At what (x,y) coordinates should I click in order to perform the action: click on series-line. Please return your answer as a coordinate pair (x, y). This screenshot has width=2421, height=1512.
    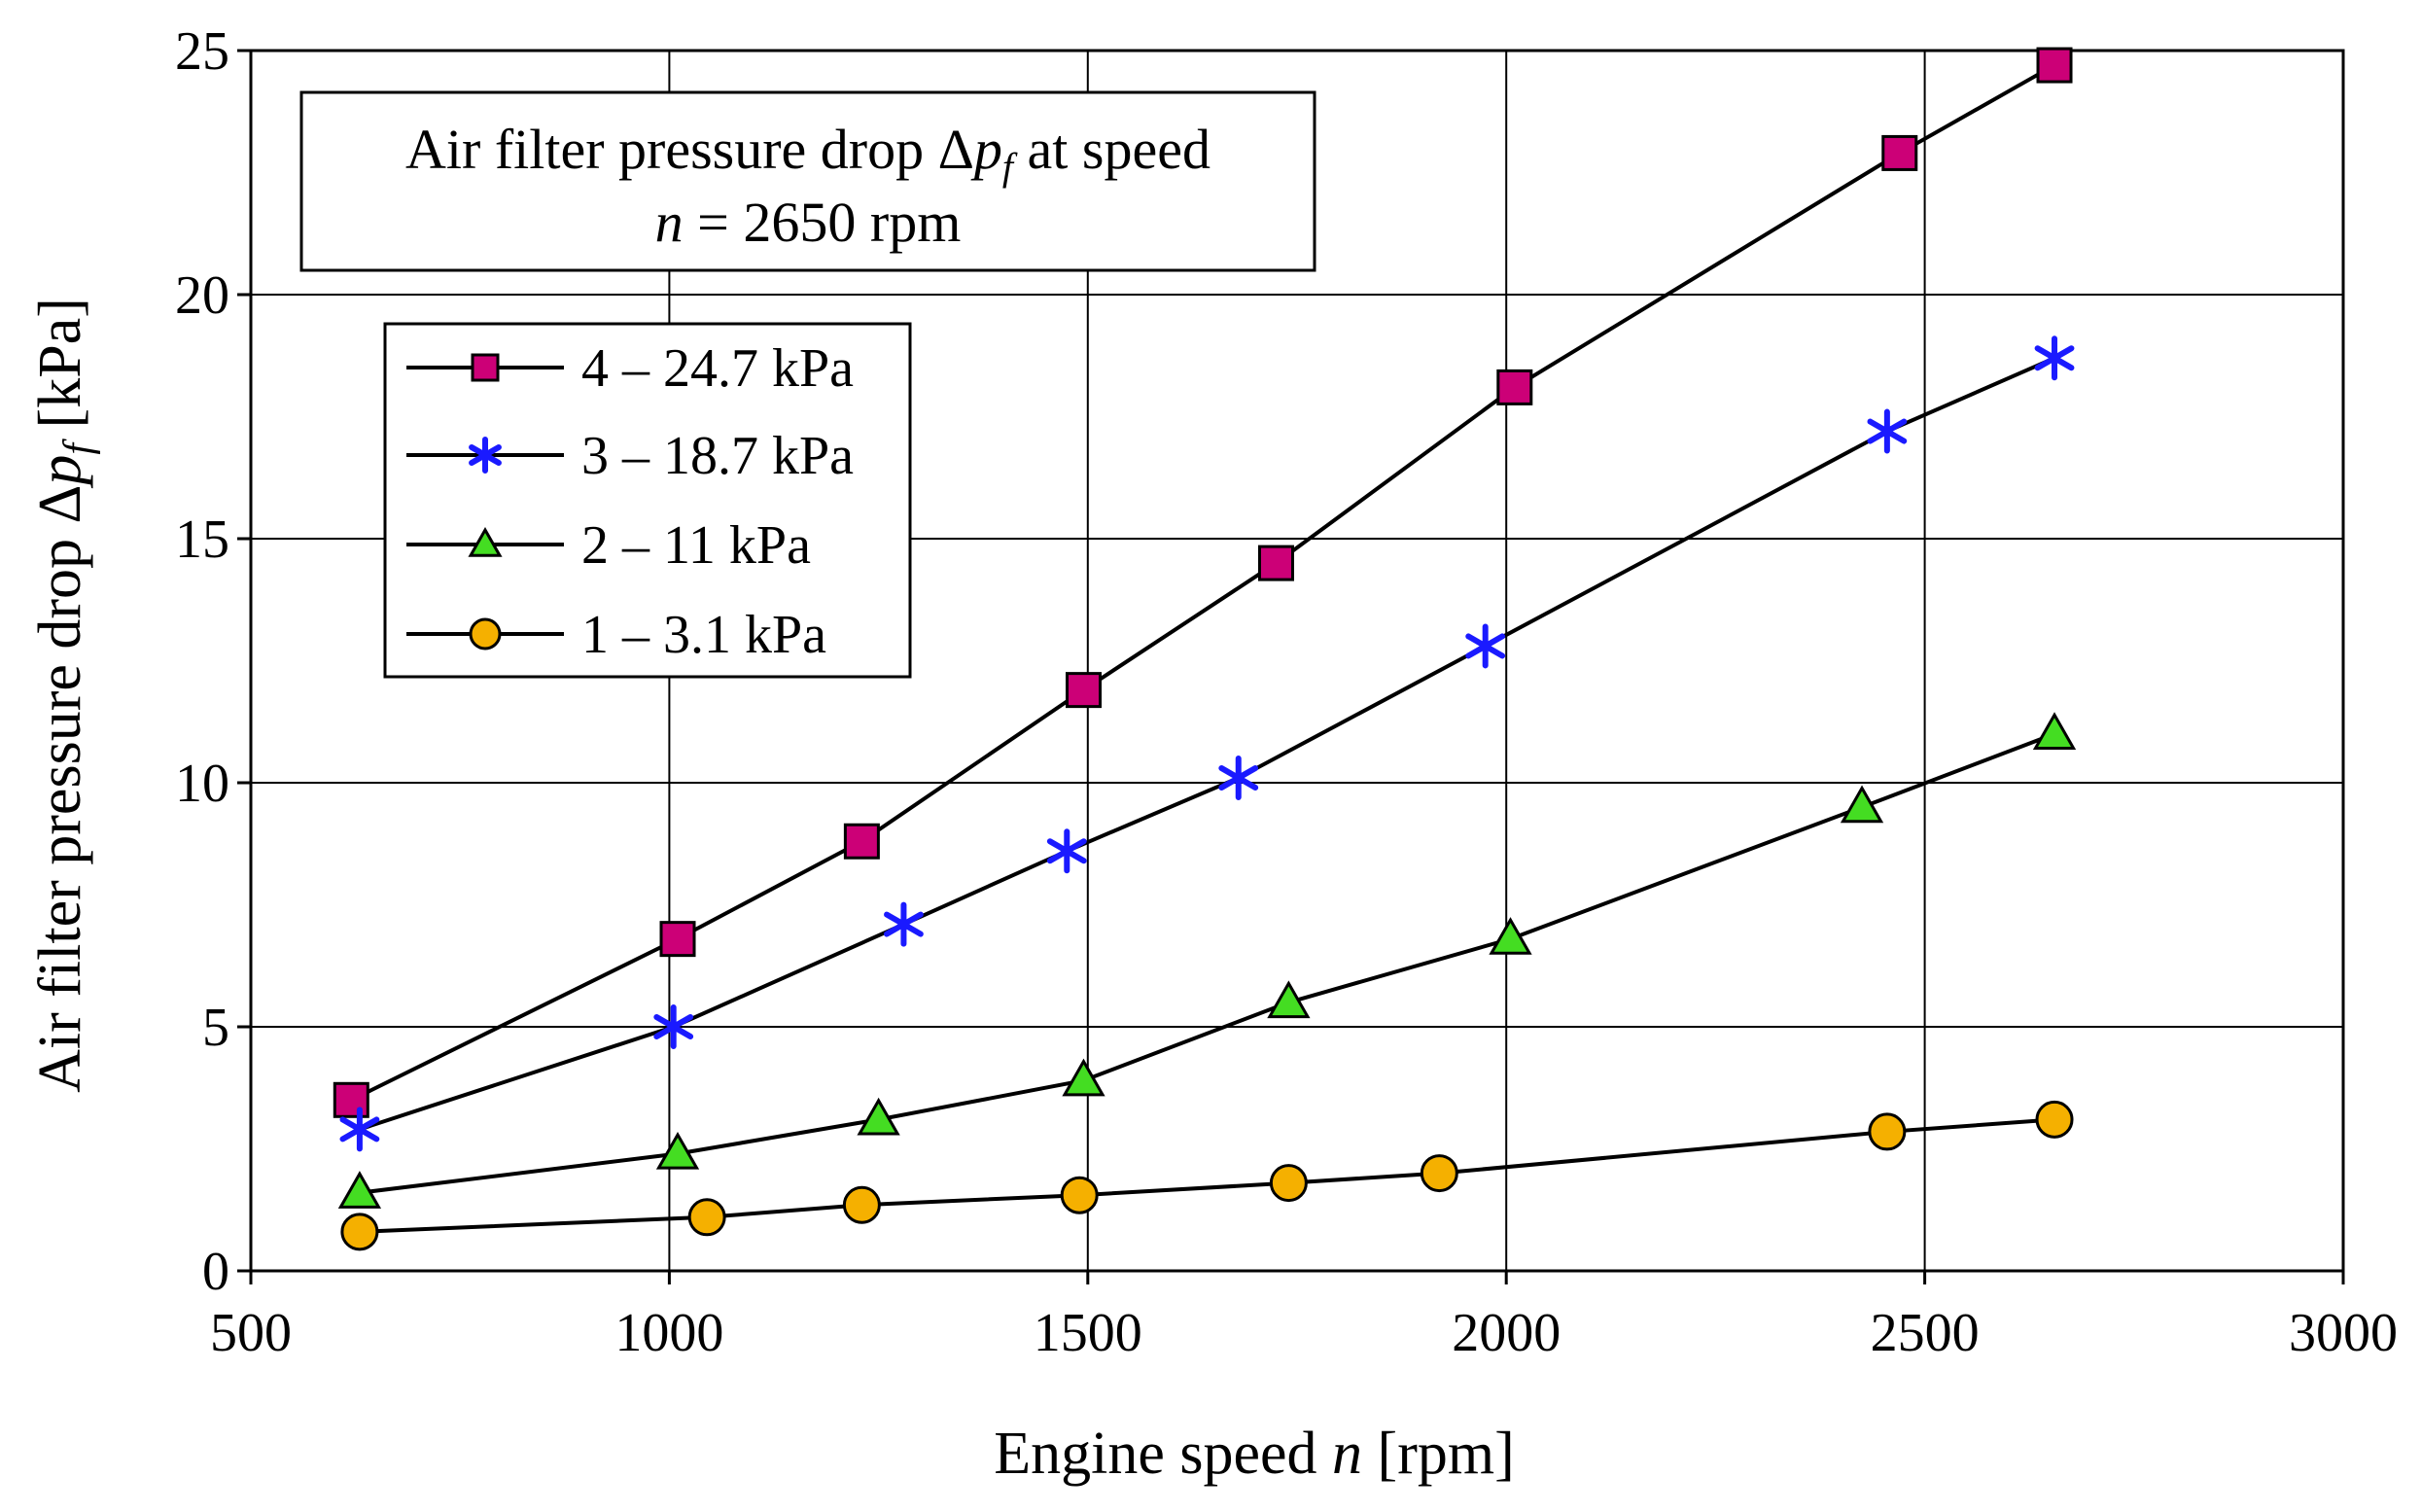
    Looking at the image, I should click on (1207, 1175).